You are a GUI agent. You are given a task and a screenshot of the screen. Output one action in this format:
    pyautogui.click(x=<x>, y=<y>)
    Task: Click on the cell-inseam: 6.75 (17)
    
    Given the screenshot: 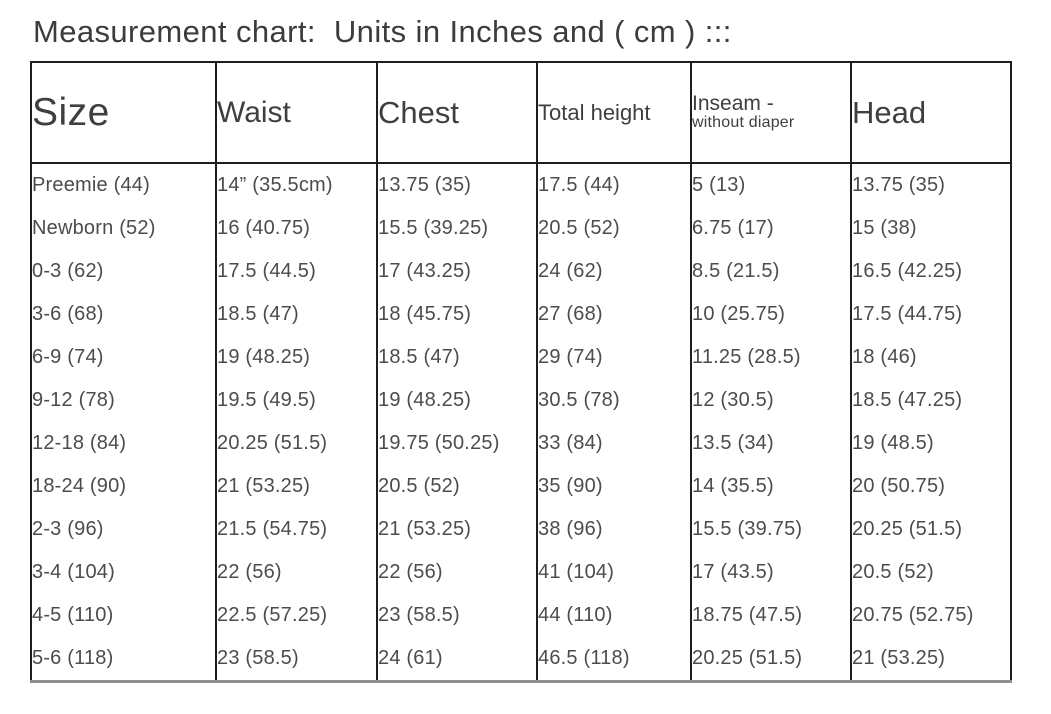 What is the action you would take?
    pyautogui.click(x=771, y=228)
    